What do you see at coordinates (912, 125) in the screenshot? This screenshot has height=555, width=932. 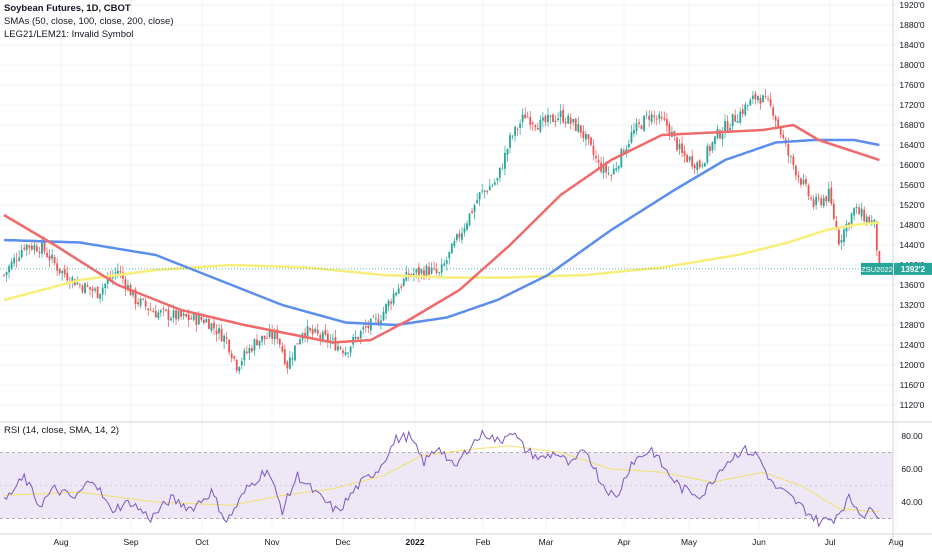 I see `price-tick-label: 1680'0` at bounding box center [912, 125].